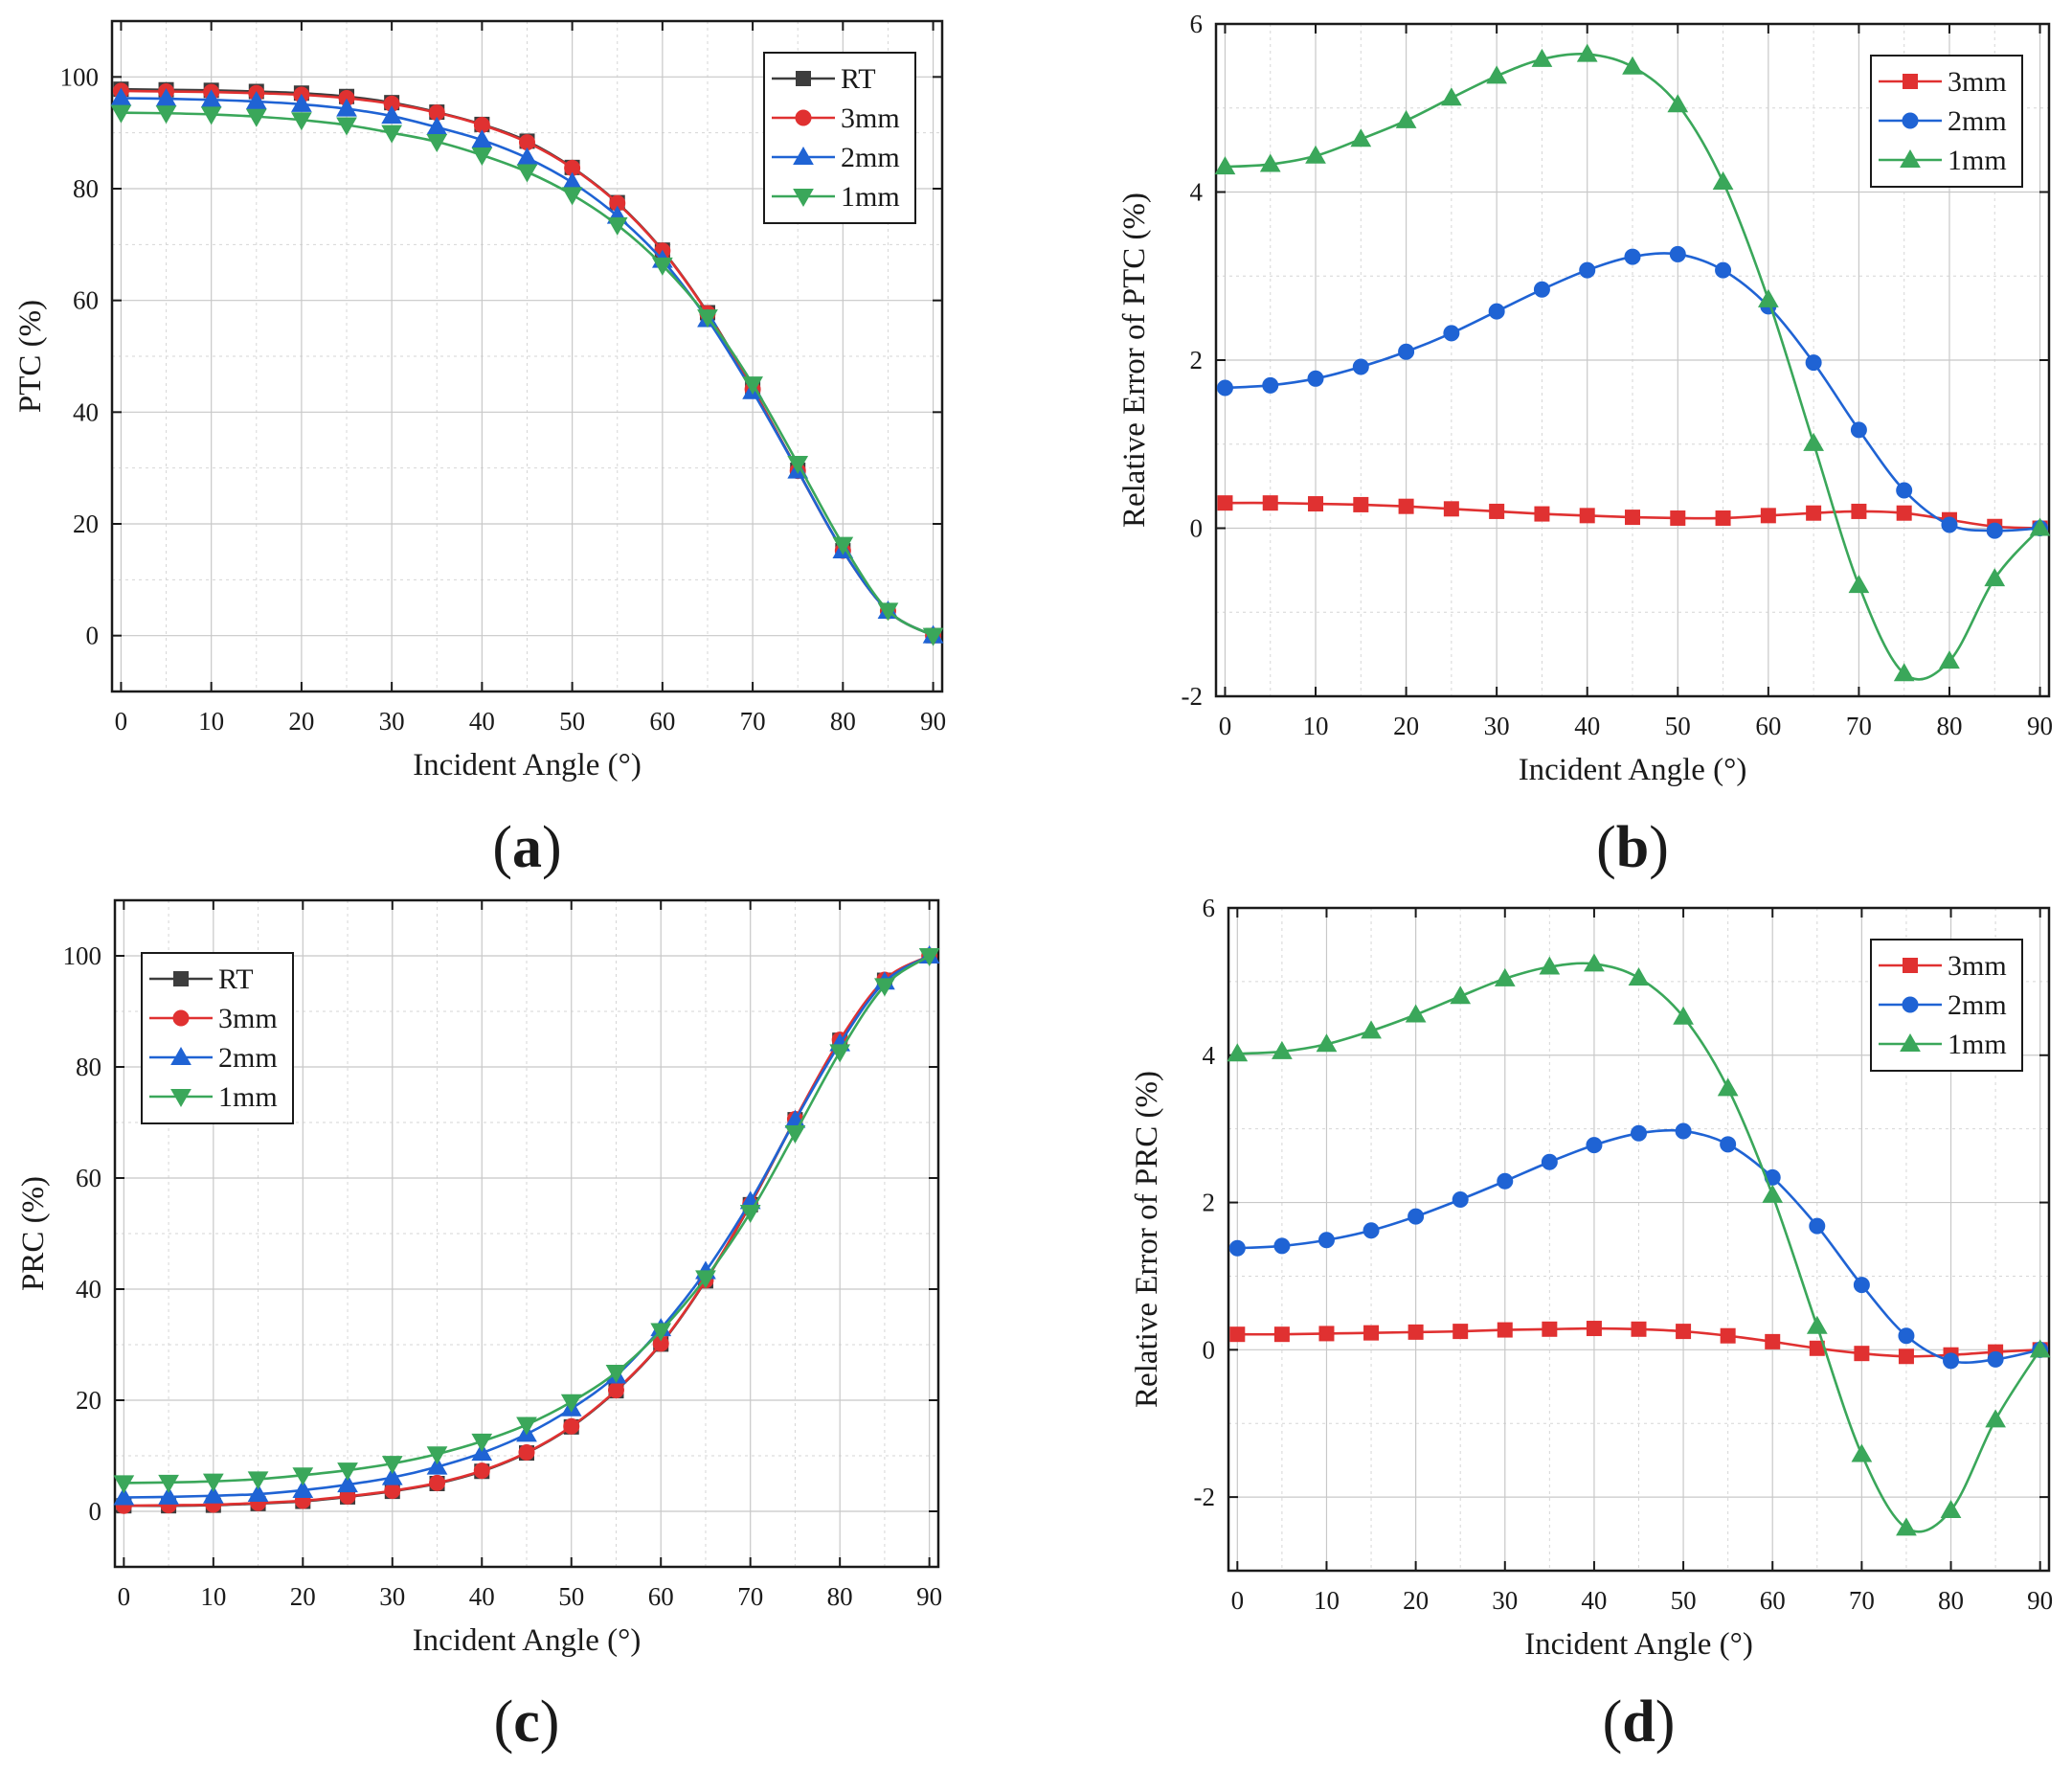 Image resolution: width=2072 pixels, height=1768 pixels. I want to click on x-tick-label: 20, so click(1416, 1600).